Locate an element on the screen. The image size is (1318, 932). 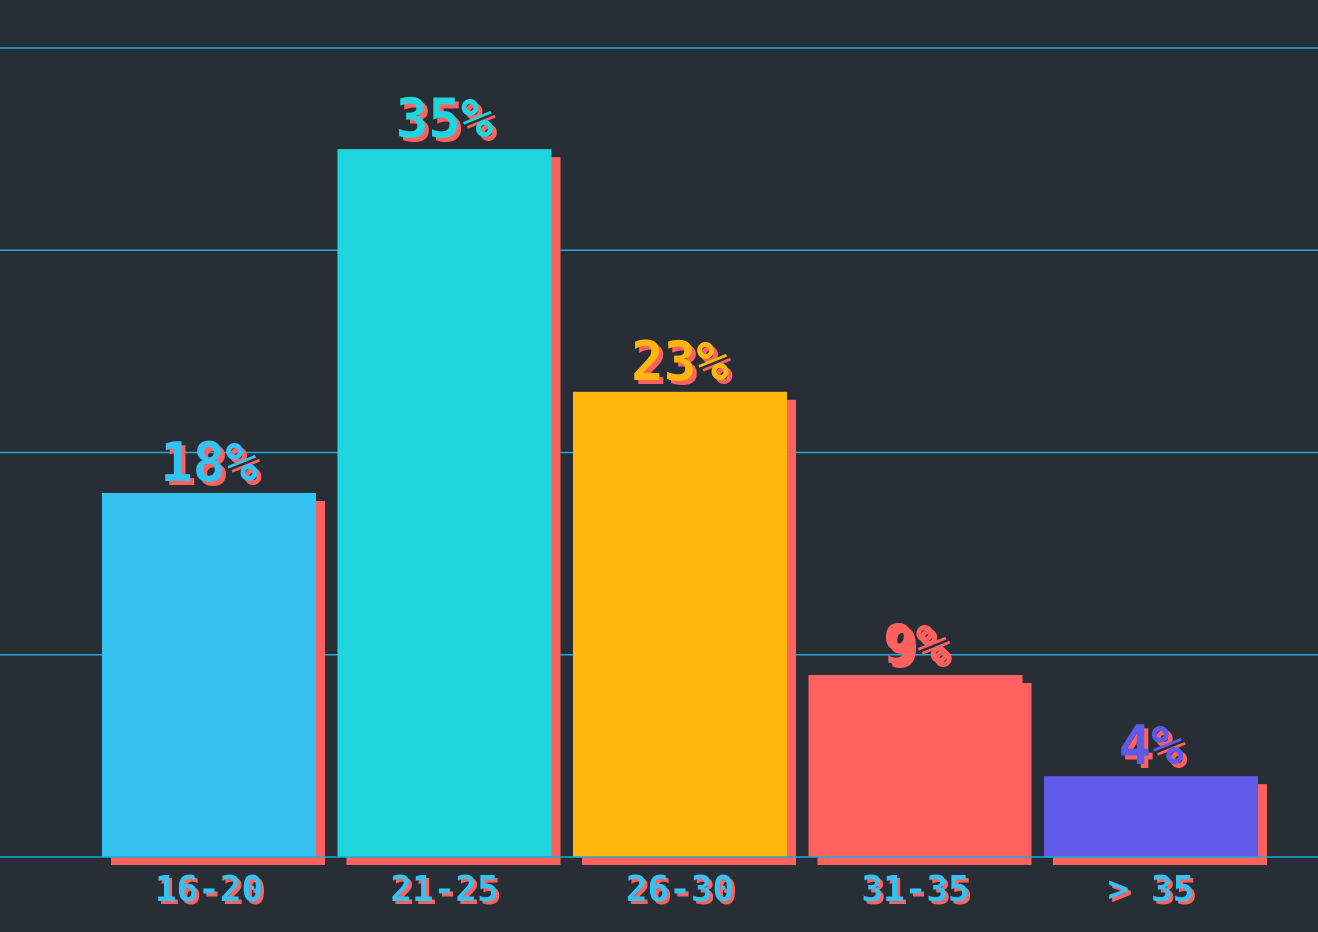
category-label-shadow: > 35 is located at coordinates (1154, 892).